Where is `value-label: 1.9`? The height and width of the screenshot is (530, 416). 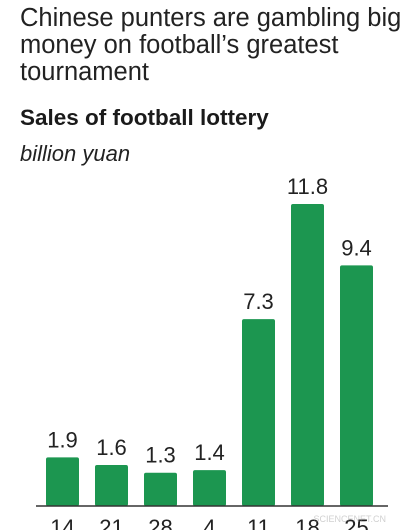 value-label: 1.9 is located at coordinates (62, 439).